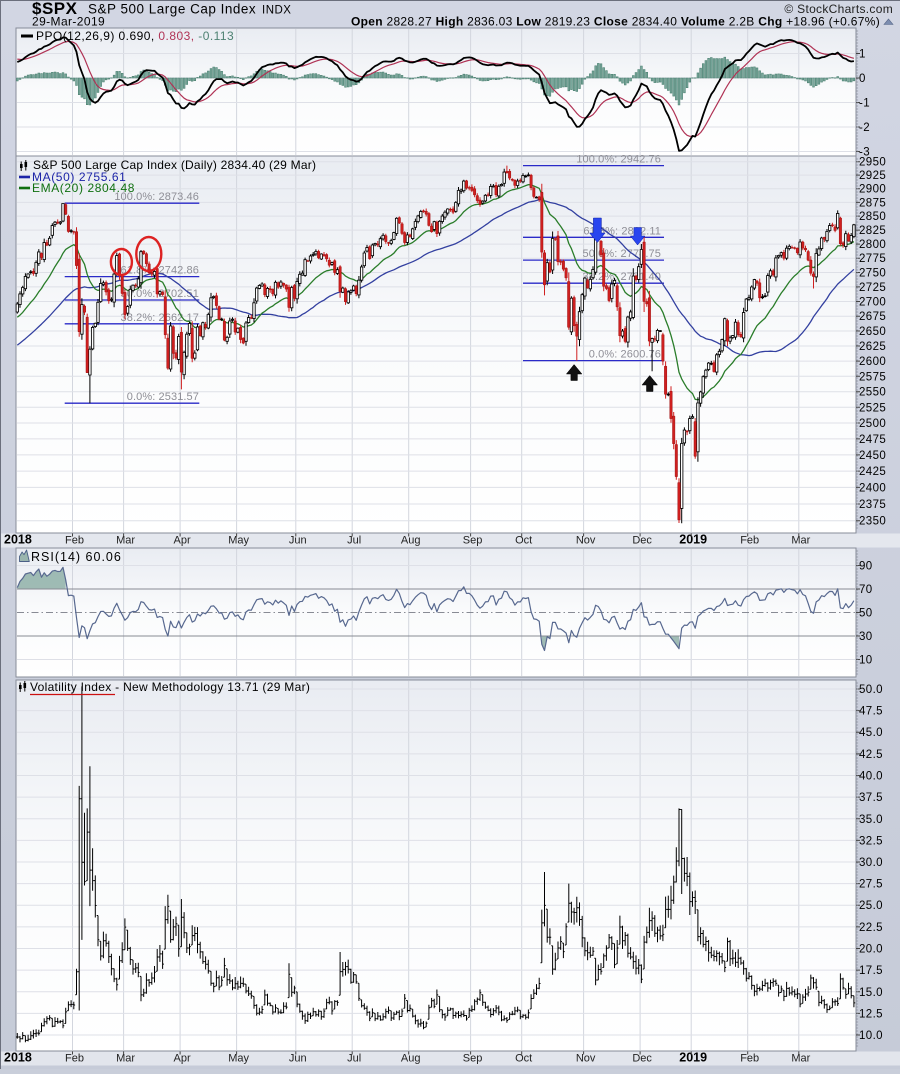  I want to click on svg-text: 2625, so click(872, 347).